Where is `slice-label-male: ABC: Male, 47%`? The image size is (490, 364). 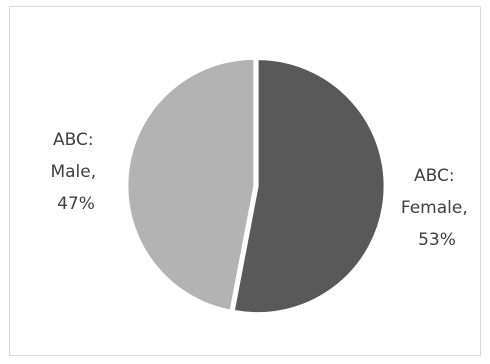 slice-label-male: ABC: Male, 47% is located at coordinates (75, 172).